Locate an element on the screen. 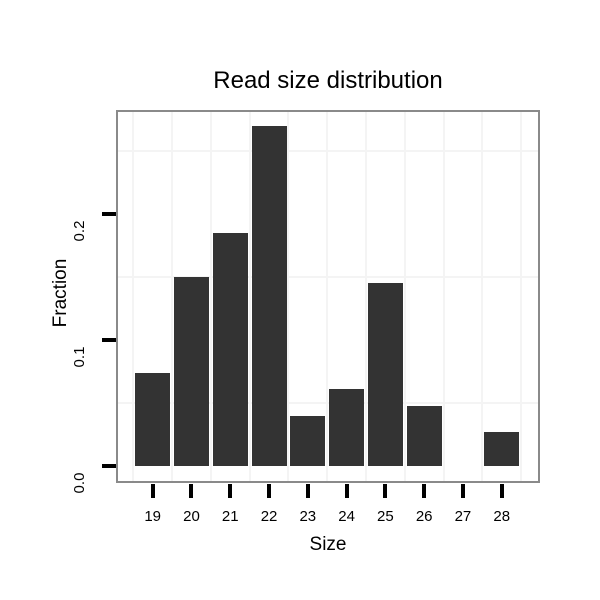  chart-title: Read size distribution is located at coordinates (328, 80).